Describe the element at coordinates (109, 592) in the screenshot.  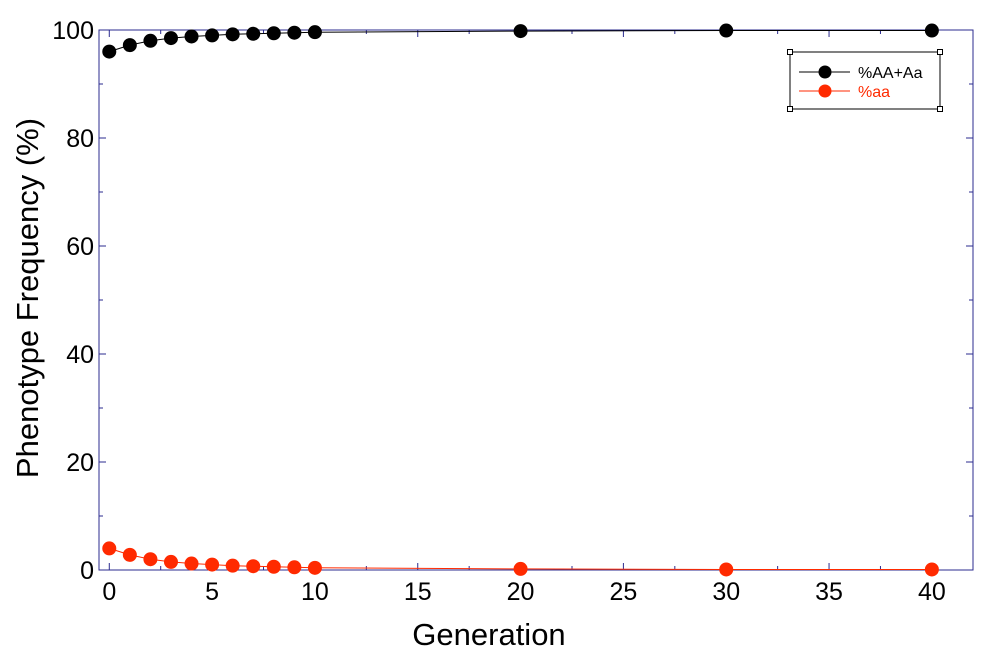
I see `x-tick-label: 0` at that location.